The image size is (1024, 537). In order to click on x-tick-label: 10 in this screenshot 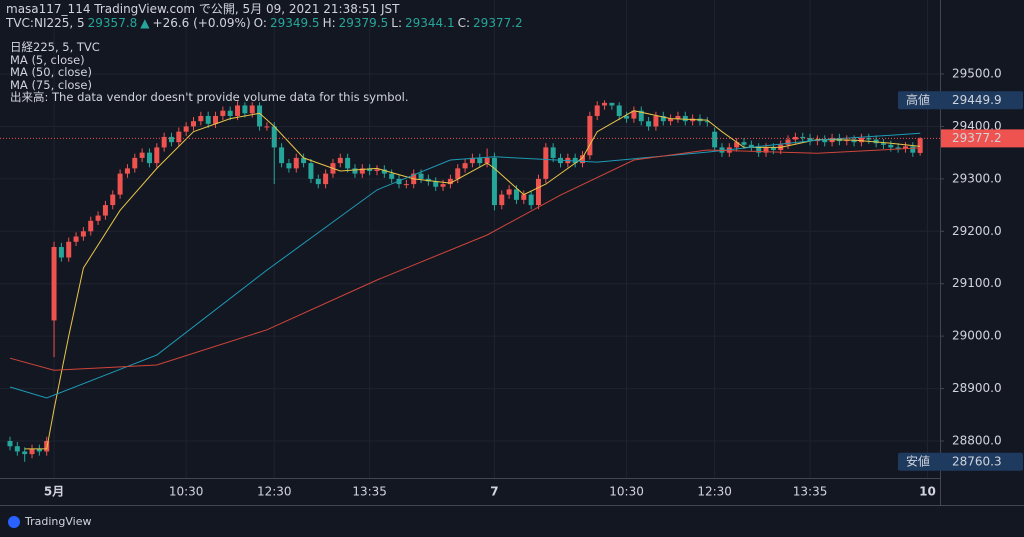, I will do `click(927, 492)`.